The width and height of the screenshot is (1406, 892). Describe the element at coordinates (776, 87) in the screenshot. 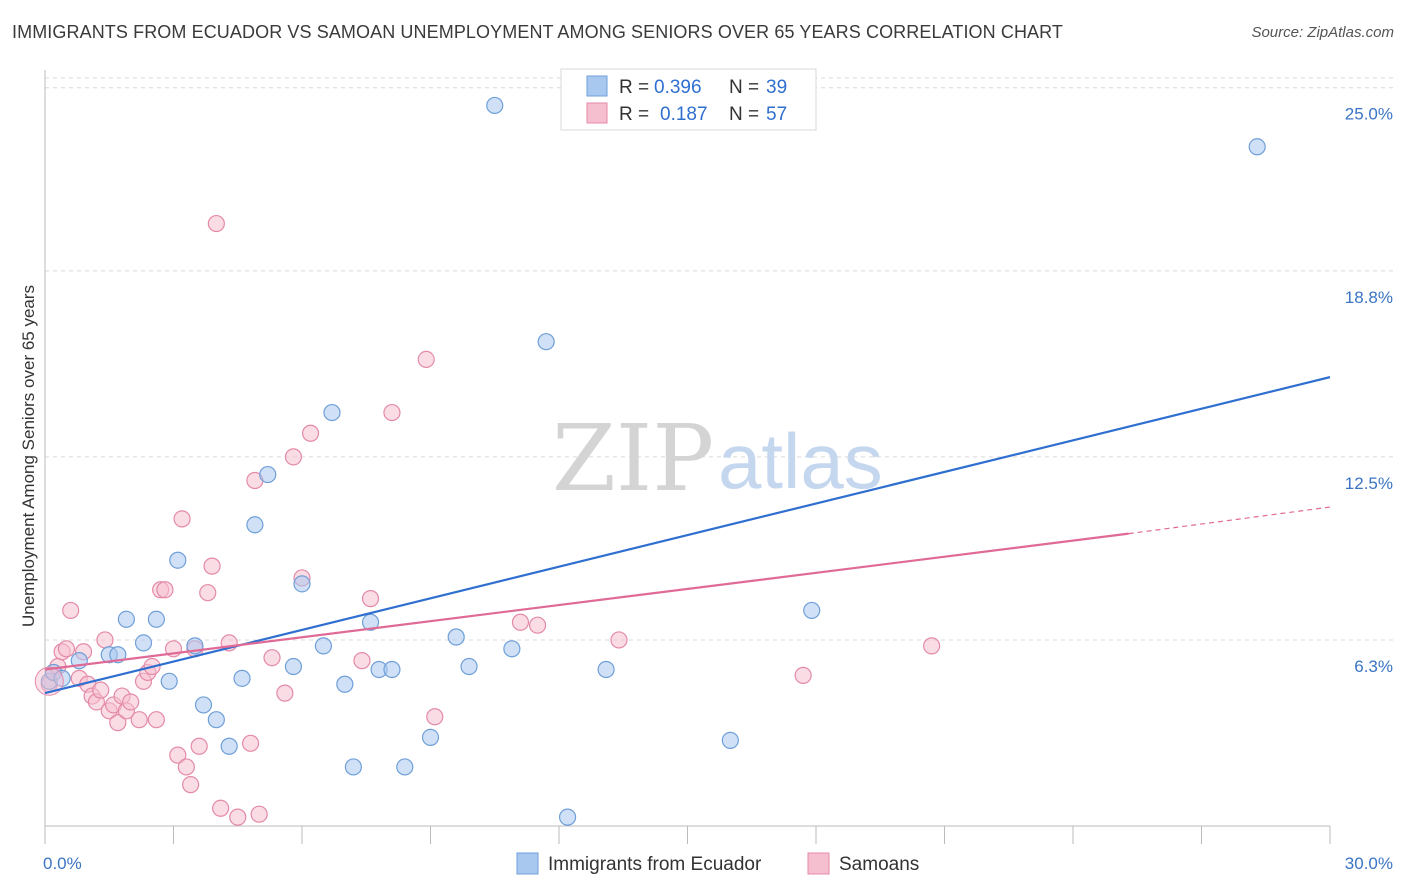

I see `legend-n-value-ecuador: 39` at that location.